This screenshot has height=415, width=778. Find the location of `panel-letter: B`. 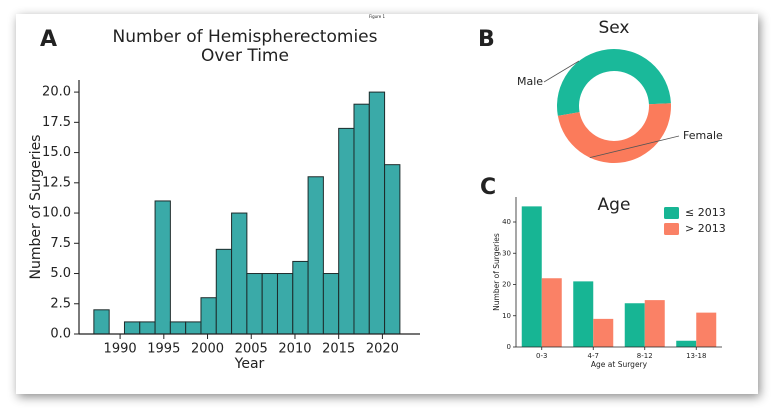

panel-letter: B is located at coordinates (486, 39).